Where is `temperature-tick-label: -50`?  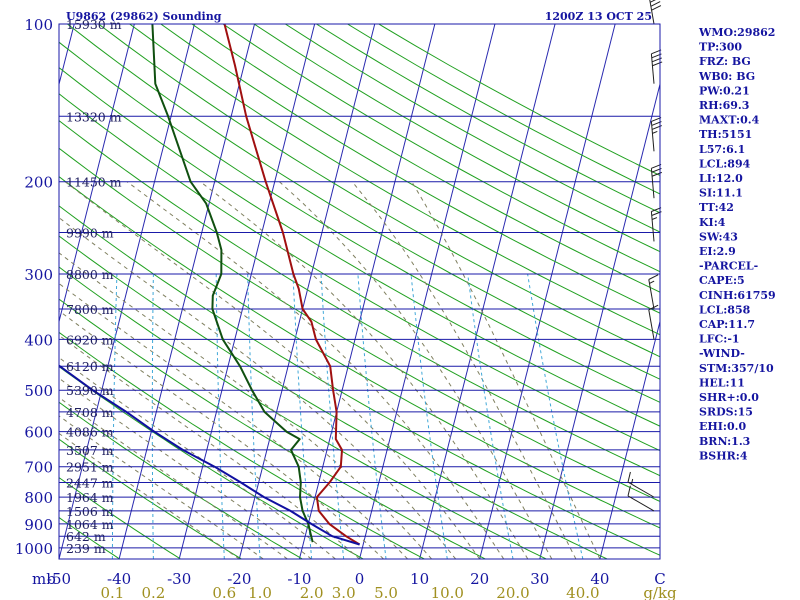 temperature-tick-label: -50 is located at coordinates (59, 579).